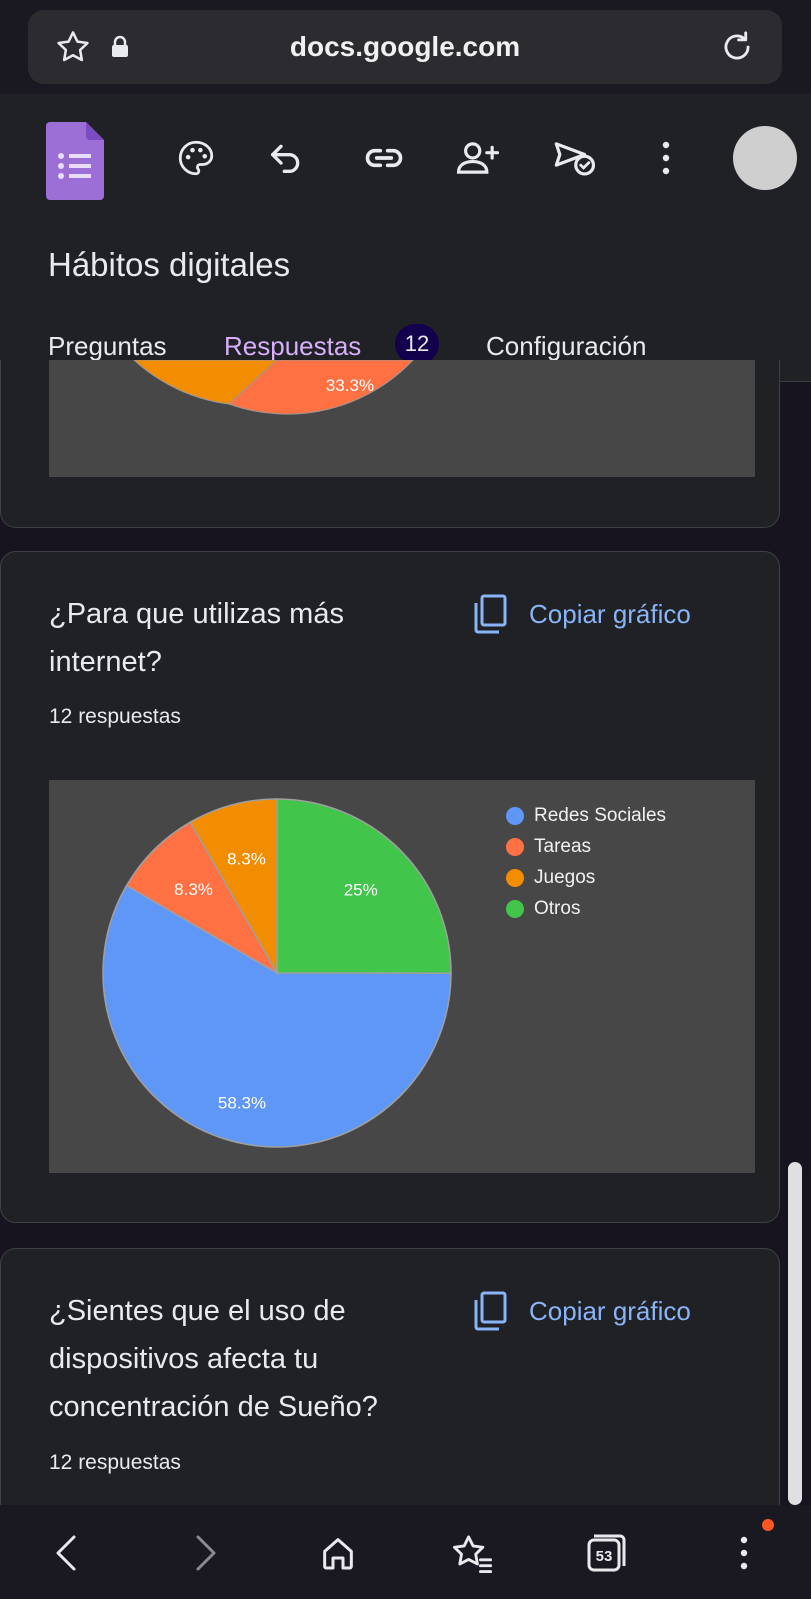 This screenshot has width=811, height=1599. Describe the element at coordinates (73, 49) in the screenshot. I see `bookmark-star-icon` at that location.